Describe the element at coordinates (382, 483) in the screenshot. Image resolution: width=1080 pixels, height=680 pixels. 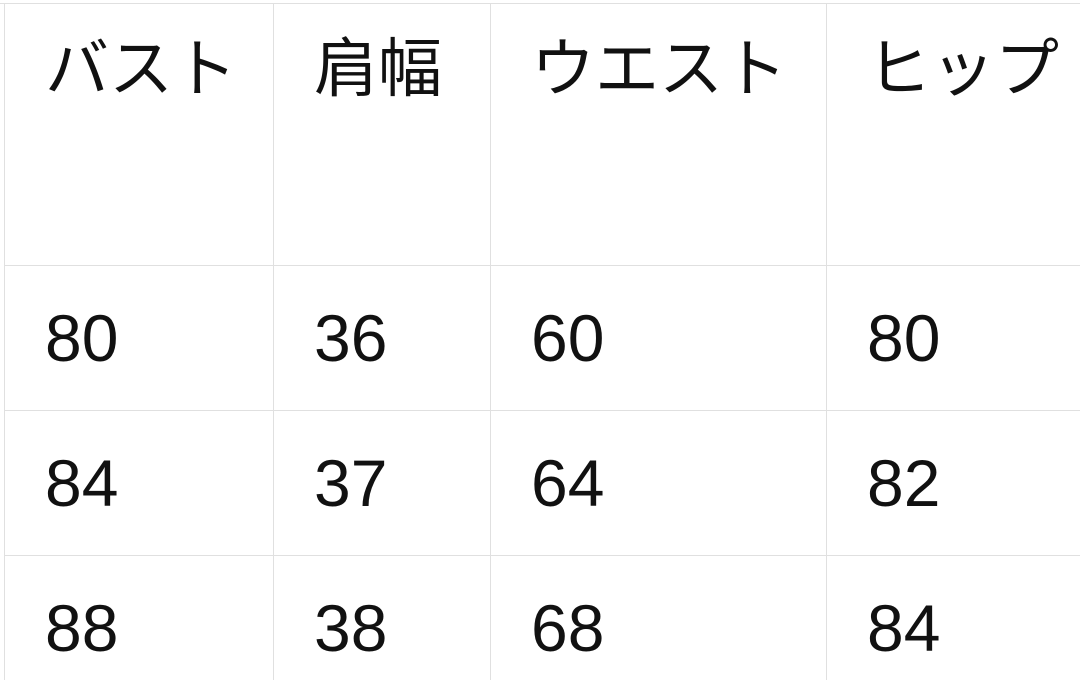
I see `cell-shoulder-size2: 37` at that location.